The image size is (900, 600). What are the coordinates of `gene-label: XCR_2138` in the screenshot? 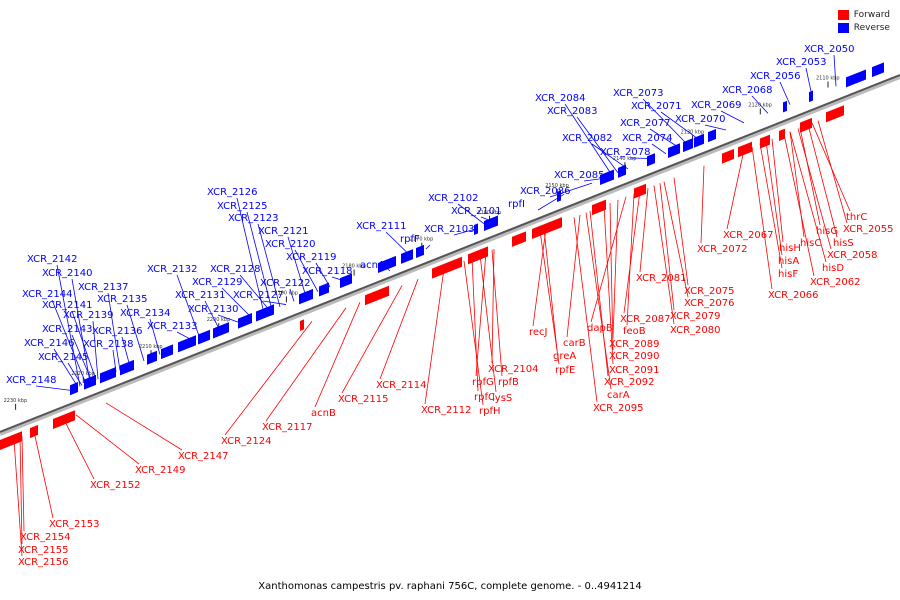 It's located at (108, 344).